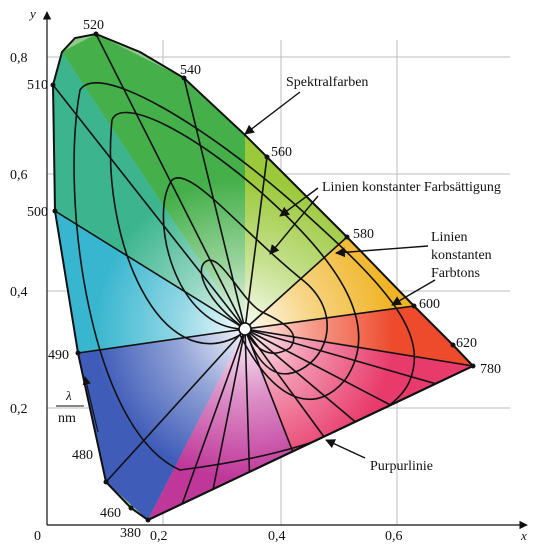 The image size is (542, 545). I want to click on svg-text: λ, so click(68, 395).